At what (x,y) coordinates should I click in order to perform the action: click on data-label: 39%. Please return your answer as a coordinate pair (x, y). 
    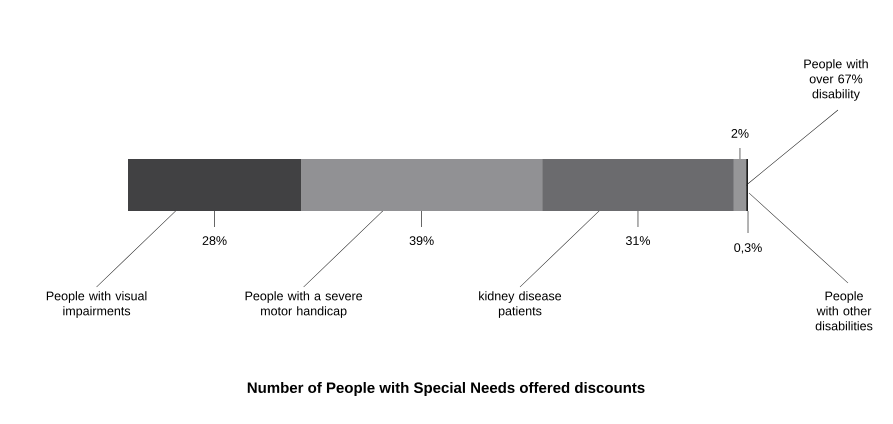
    Looking at the image, I should click on (422, 241).